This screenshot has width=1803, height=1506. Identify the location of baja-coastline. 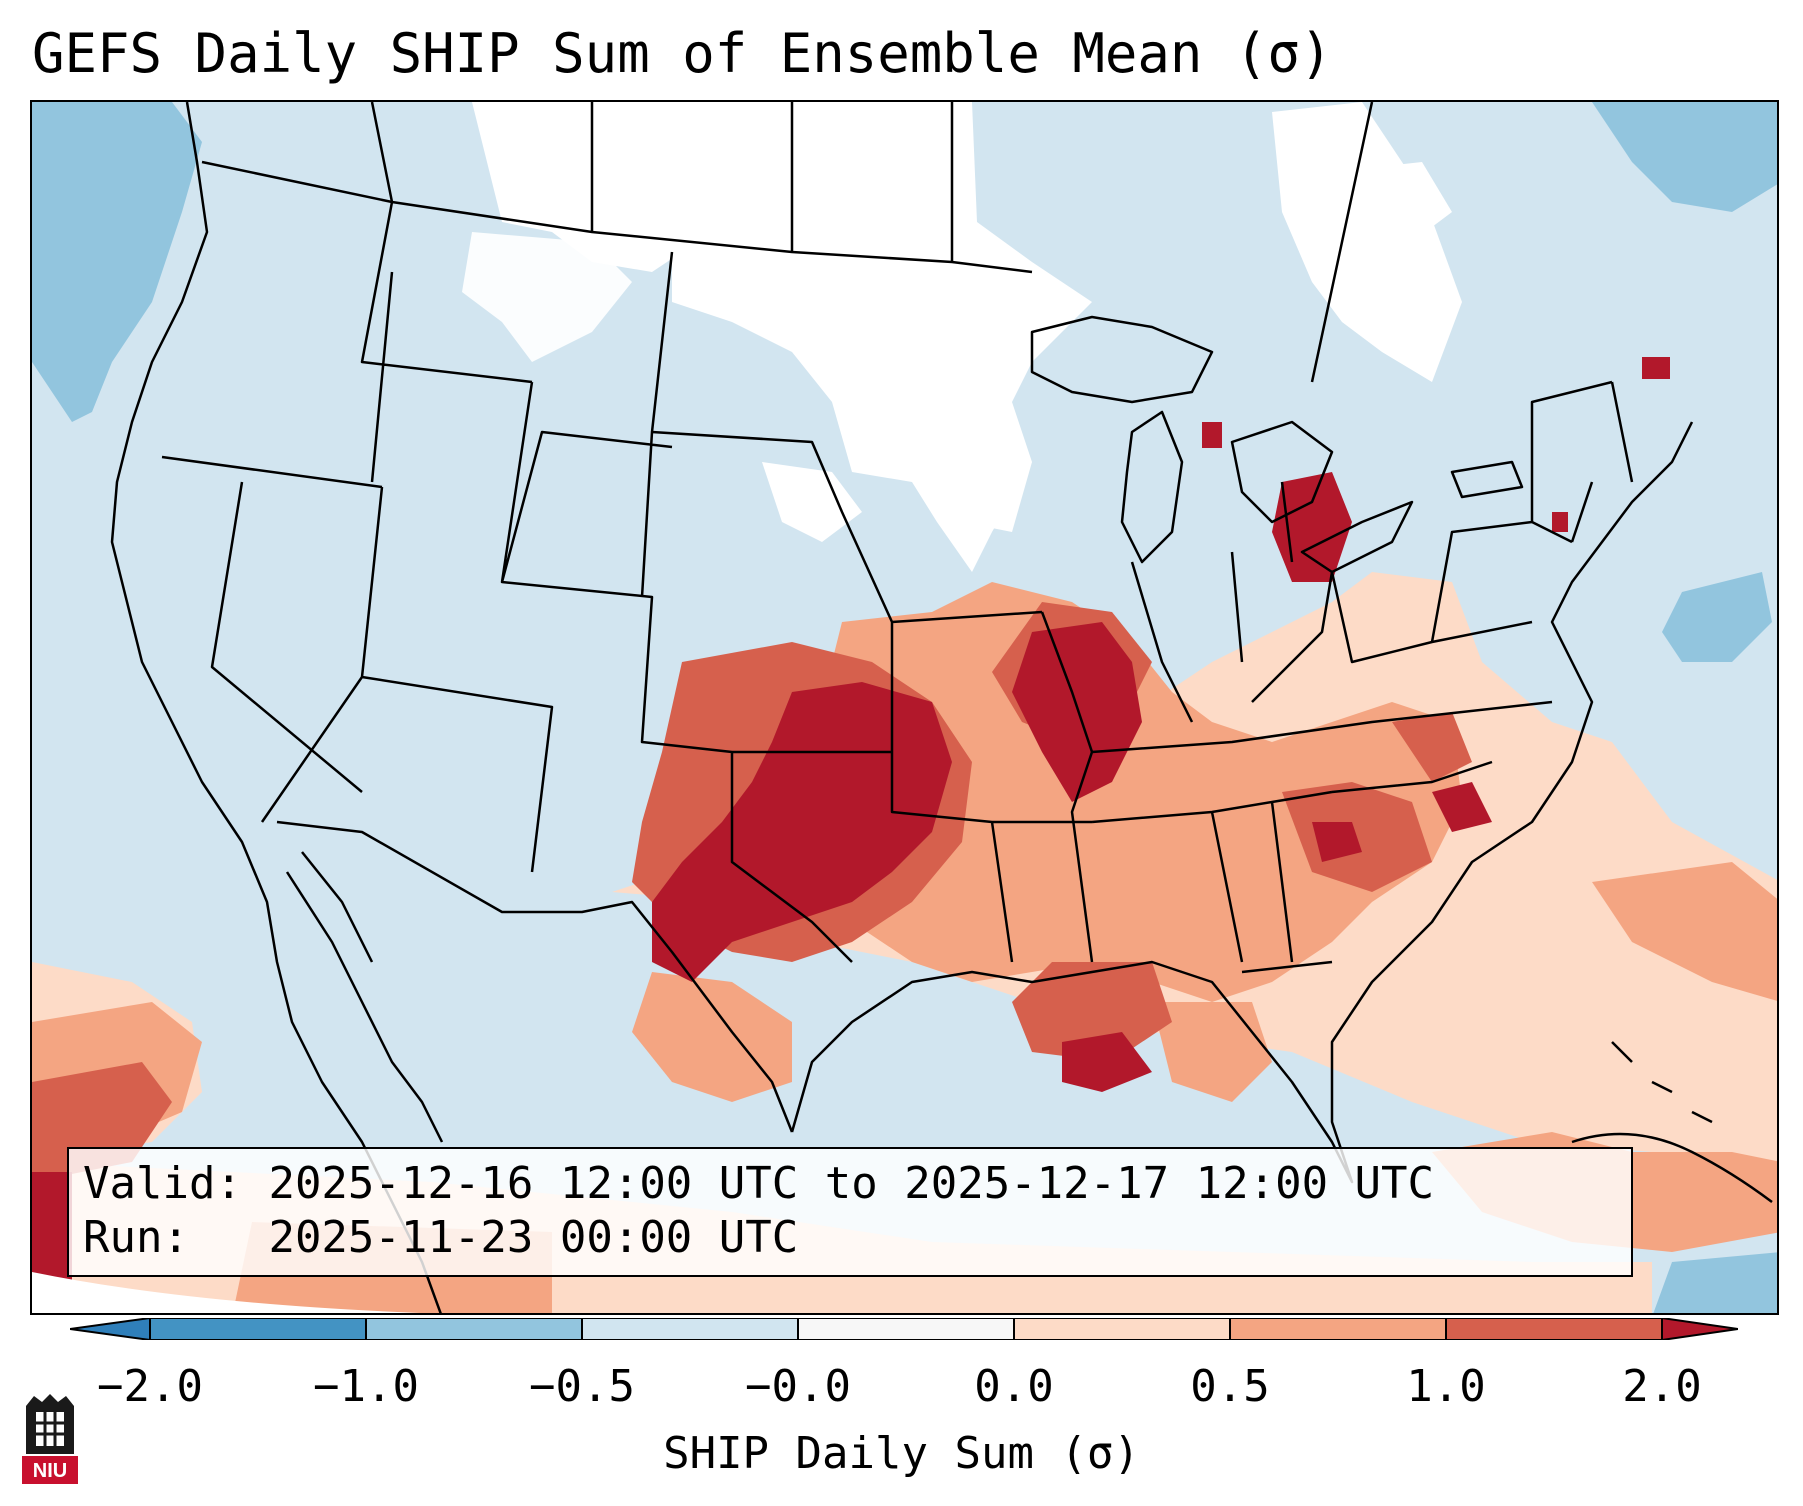
(364, 997).